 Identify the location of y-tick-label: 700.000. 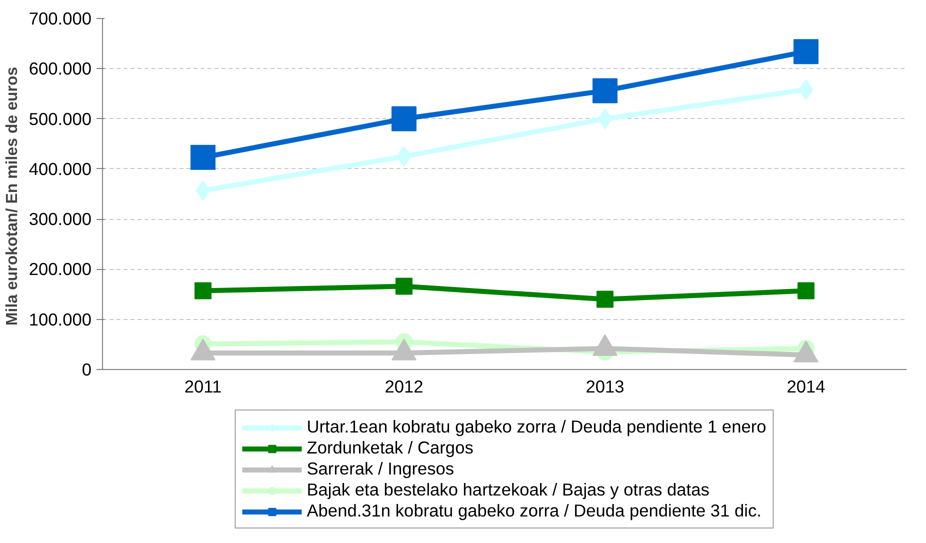
(60, 18).